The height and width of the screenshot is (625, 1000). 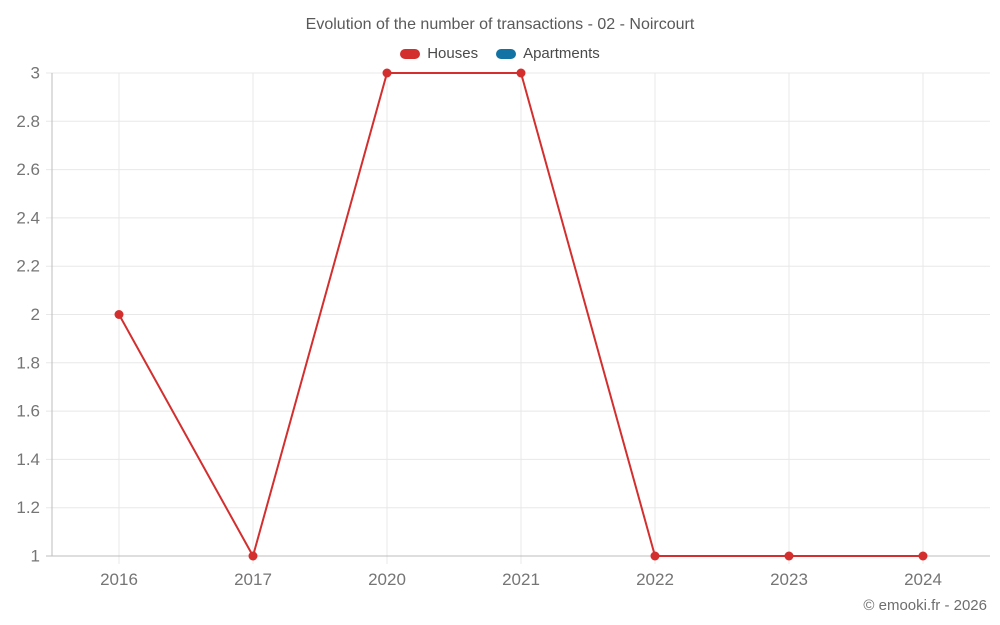 What do you see at coordinates (387, 579) in the screenshot?
I see `x-axis-tick-label: 2020` at bounding box center [387, 579].